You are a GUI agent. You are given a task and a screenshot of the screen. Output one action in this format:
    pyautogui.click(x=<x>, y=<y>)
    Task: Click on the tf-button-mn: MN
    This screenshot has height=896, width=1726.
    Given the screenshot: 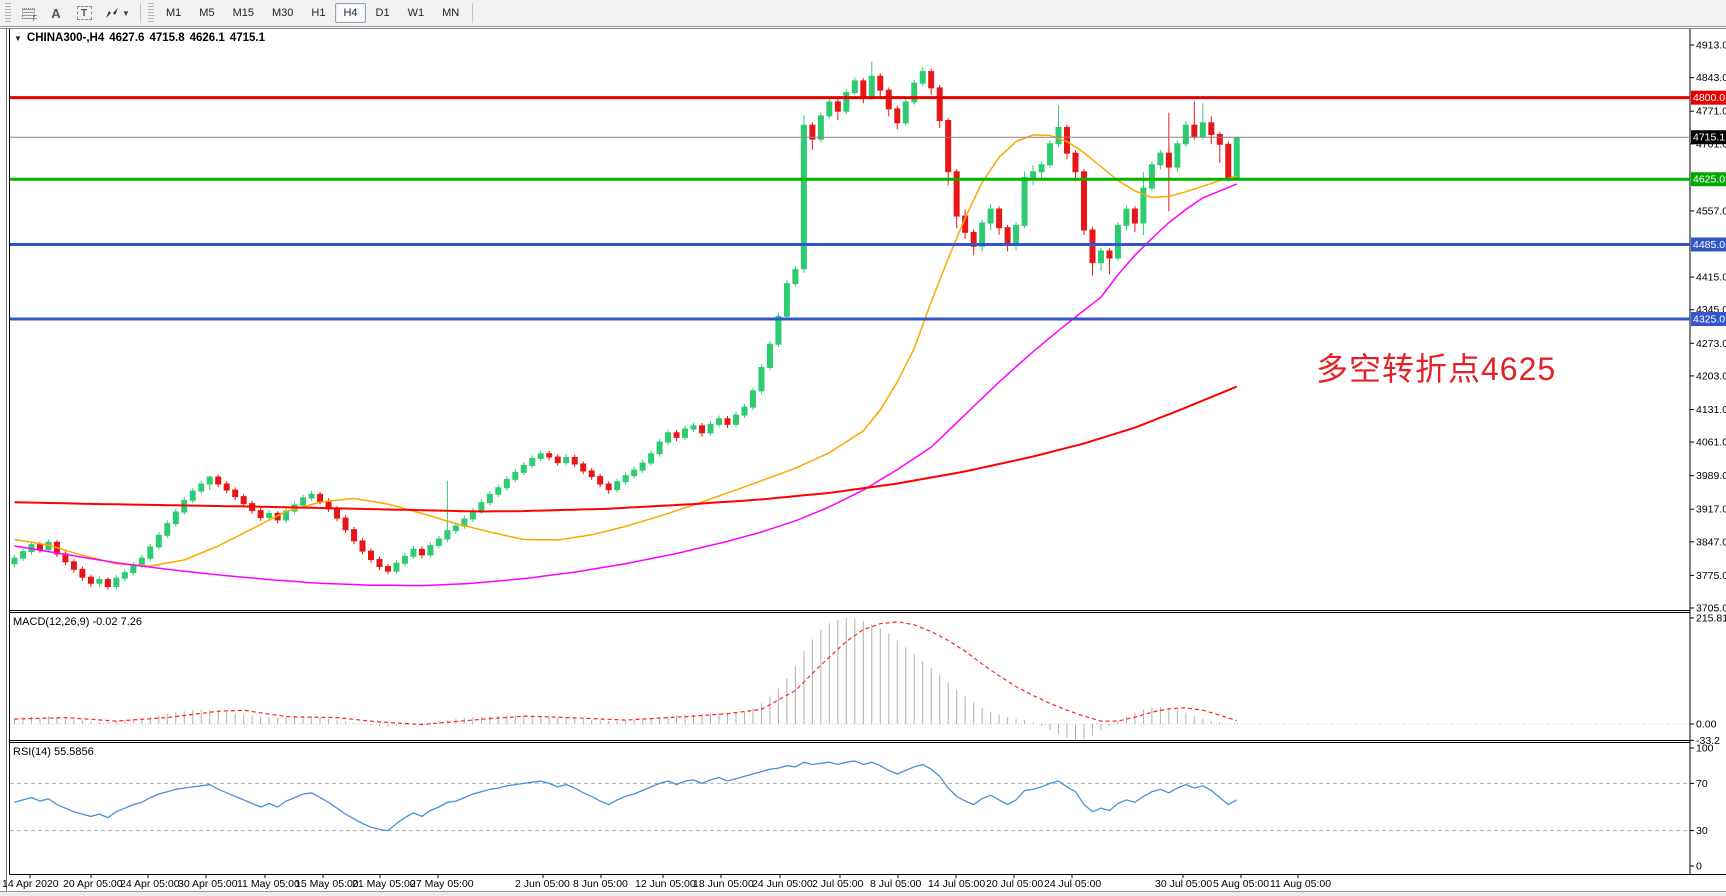 What is the action you would take?
    pyautogui.click(x=451, y=13)
    